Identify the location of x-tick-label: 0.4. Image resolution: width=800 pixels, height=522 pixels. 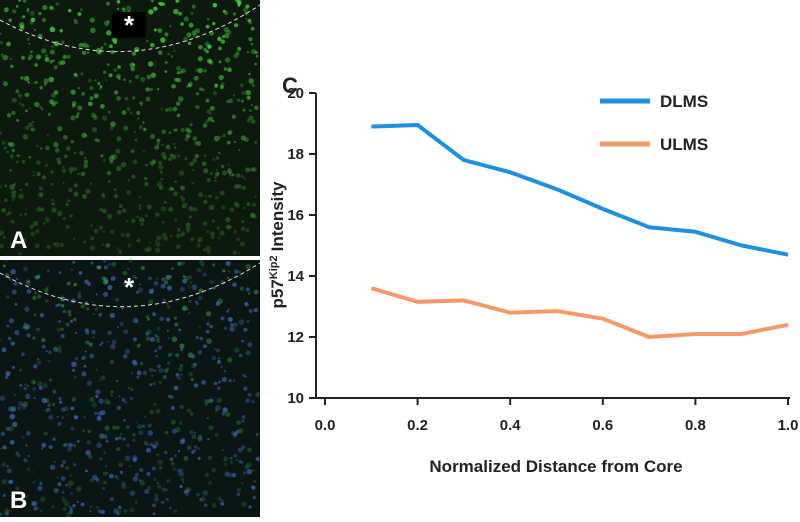
(511, 425).